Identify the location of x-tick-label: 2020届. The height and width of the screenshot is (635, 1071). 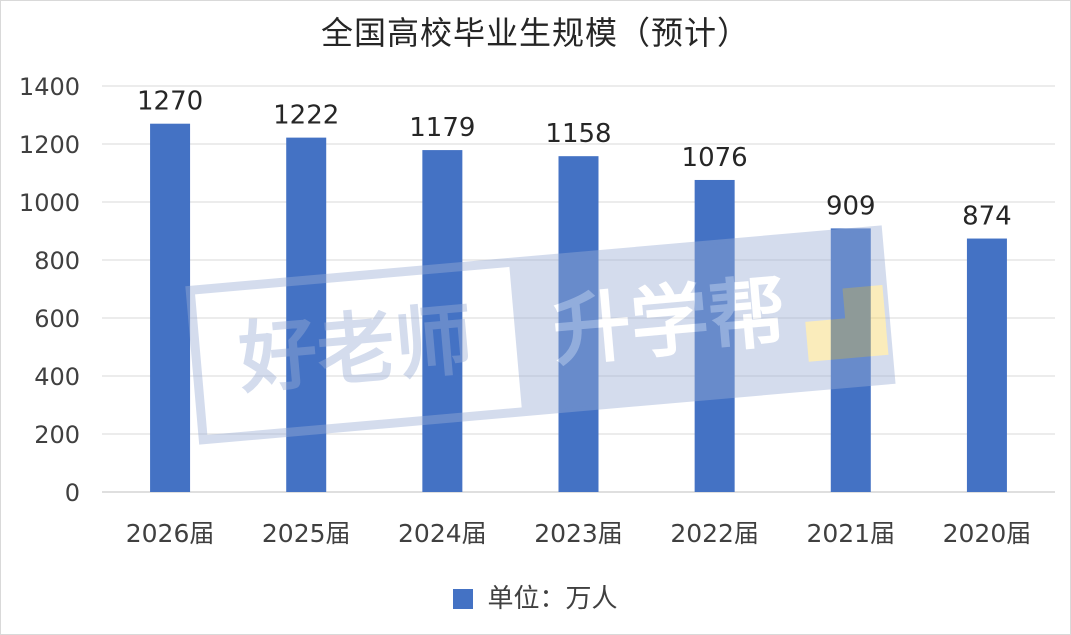
(987, 533).